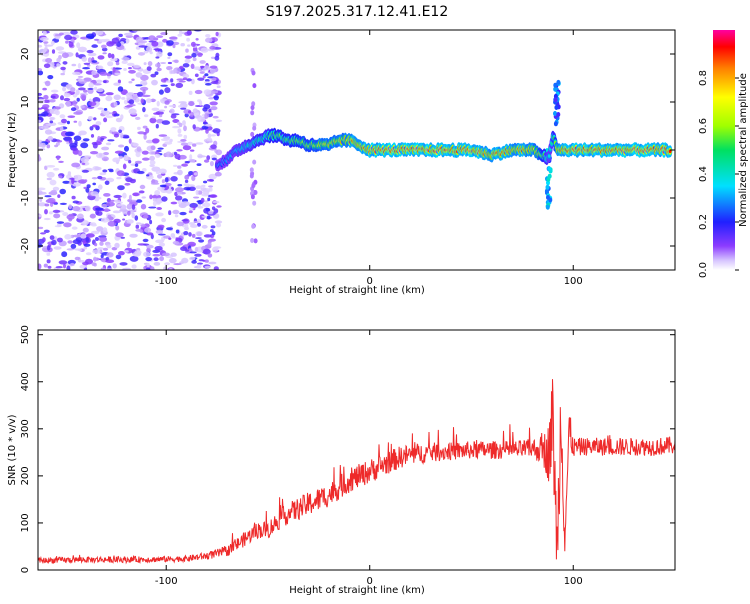  Describe the element at coordinates (357, 12) in the screenshot. I see `figure-title: S197.2025.317.12.41.E12` at that location.